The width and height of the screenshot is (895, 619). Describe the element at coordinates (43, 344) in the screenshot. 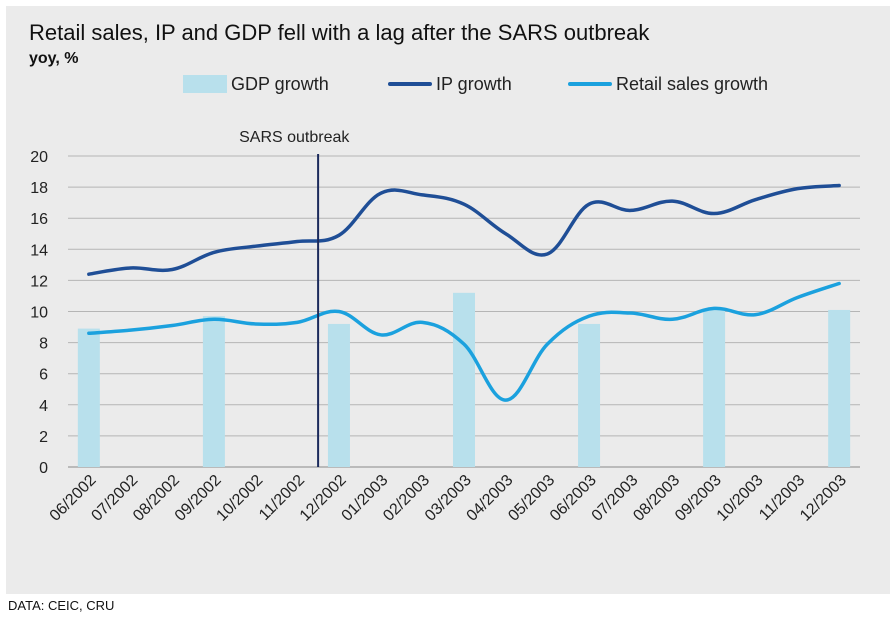

I see `y-tick-label-8: 8` at that location.